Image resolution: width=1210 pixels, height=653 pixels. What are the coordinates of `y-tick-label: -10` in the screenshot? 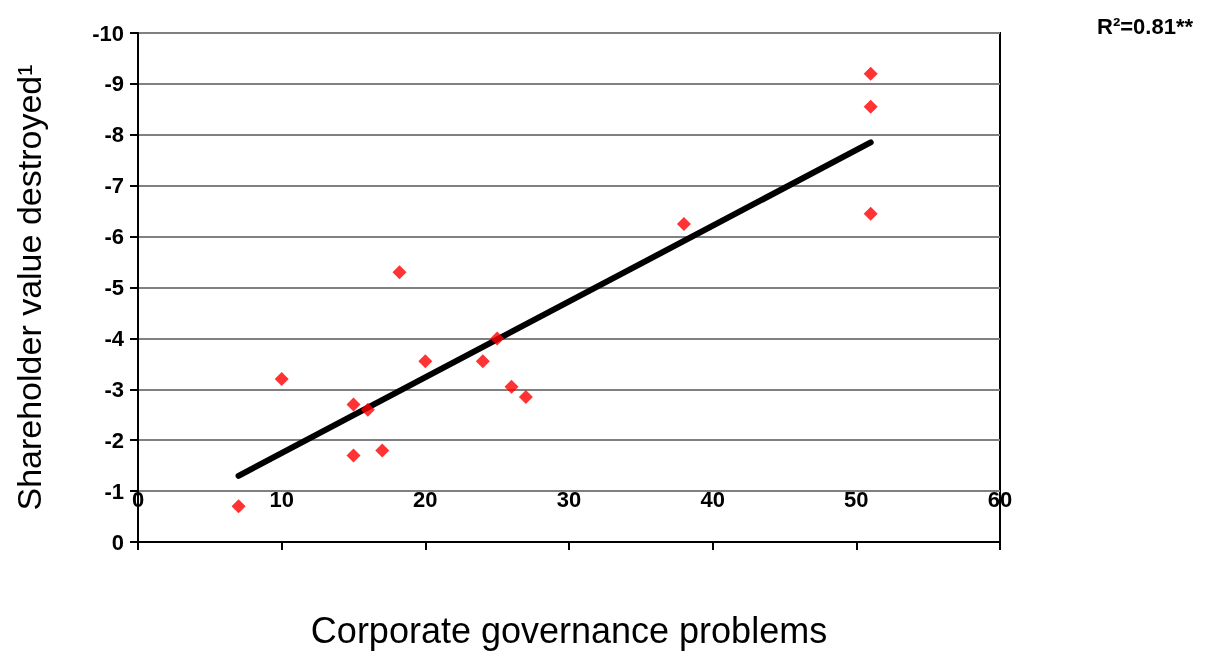 It's located at (108, 33).